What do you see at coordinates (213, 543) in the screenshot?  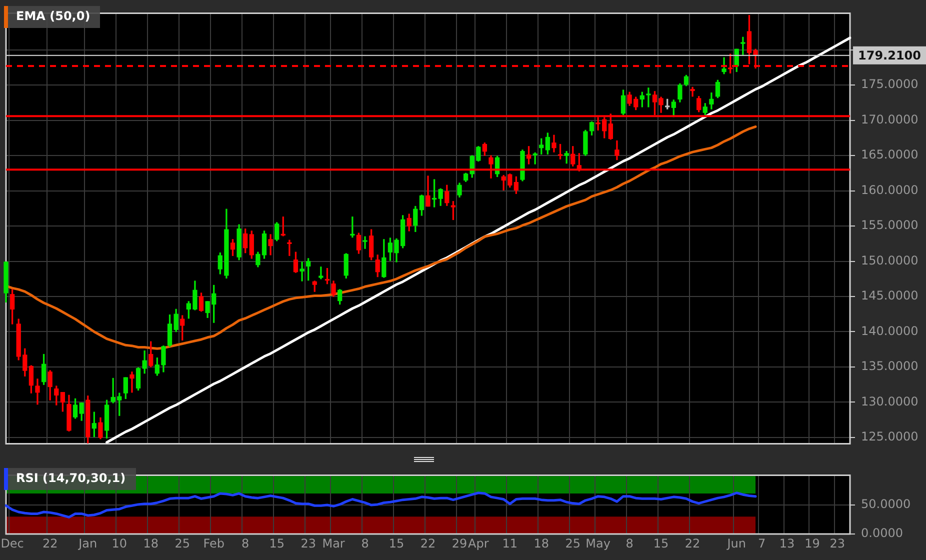 I see `x-tick-label: Feb` at bounding box center [213, 543].